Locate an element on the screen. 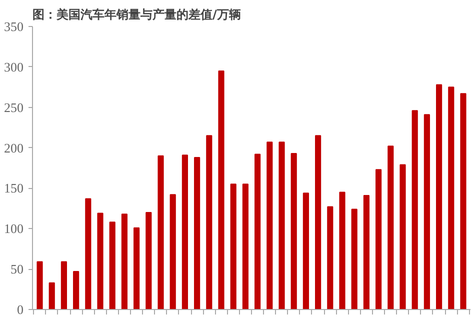 Image resolution: width=474 pixels, height=317 pixels. y-tick-label: 150 is located at coordinates (14, 188).